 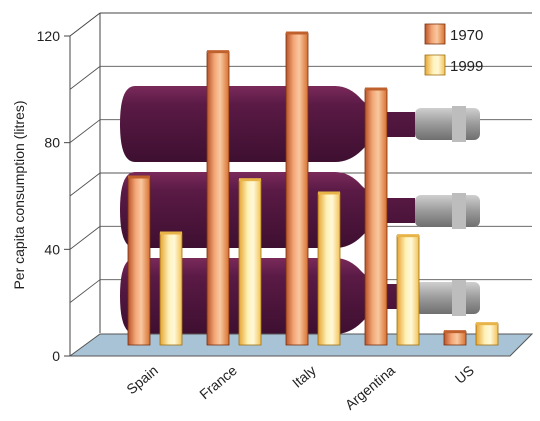 I want to click on legend-swatch-1970, so click(x=435, y=34).